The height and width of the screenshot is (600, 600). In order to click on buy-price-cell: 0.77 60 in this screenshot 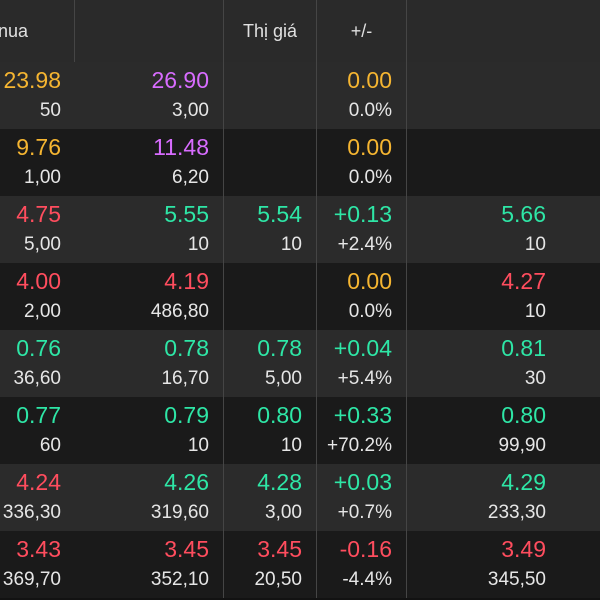, I will do `click(37, 430)`.